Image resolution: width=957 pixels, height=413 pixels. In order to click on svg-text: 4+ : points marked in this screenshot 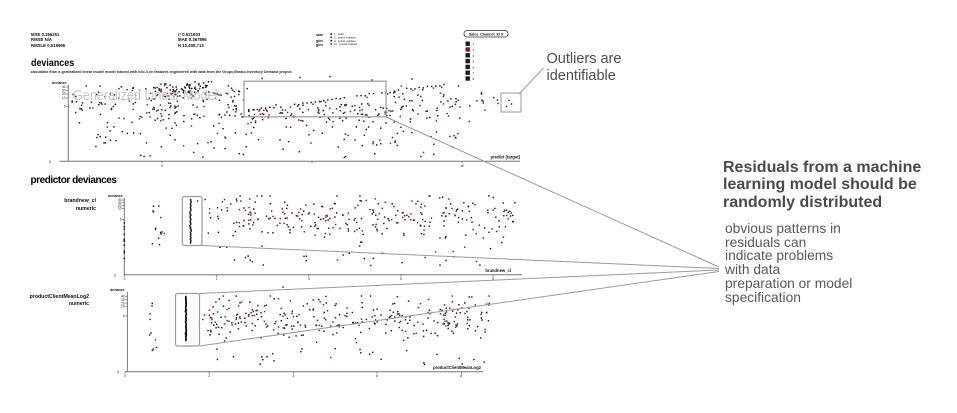, I will do `click(346, 44)`.